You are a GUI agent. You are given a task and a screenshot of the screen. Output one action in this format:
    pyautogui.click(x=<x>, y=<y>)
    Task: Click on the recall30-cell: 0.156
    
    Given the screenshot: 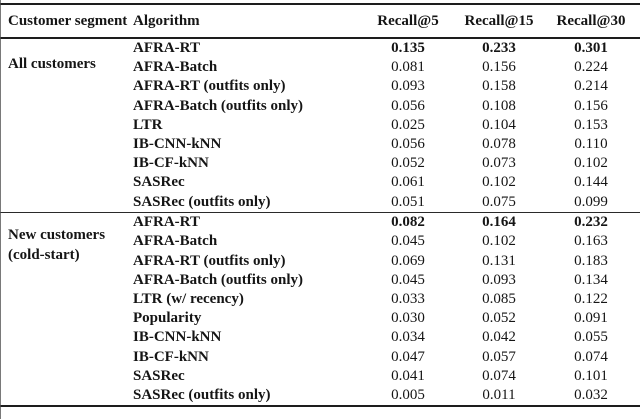 What is the action you would take?
    pyautogui.click(x=591, y=105)
    